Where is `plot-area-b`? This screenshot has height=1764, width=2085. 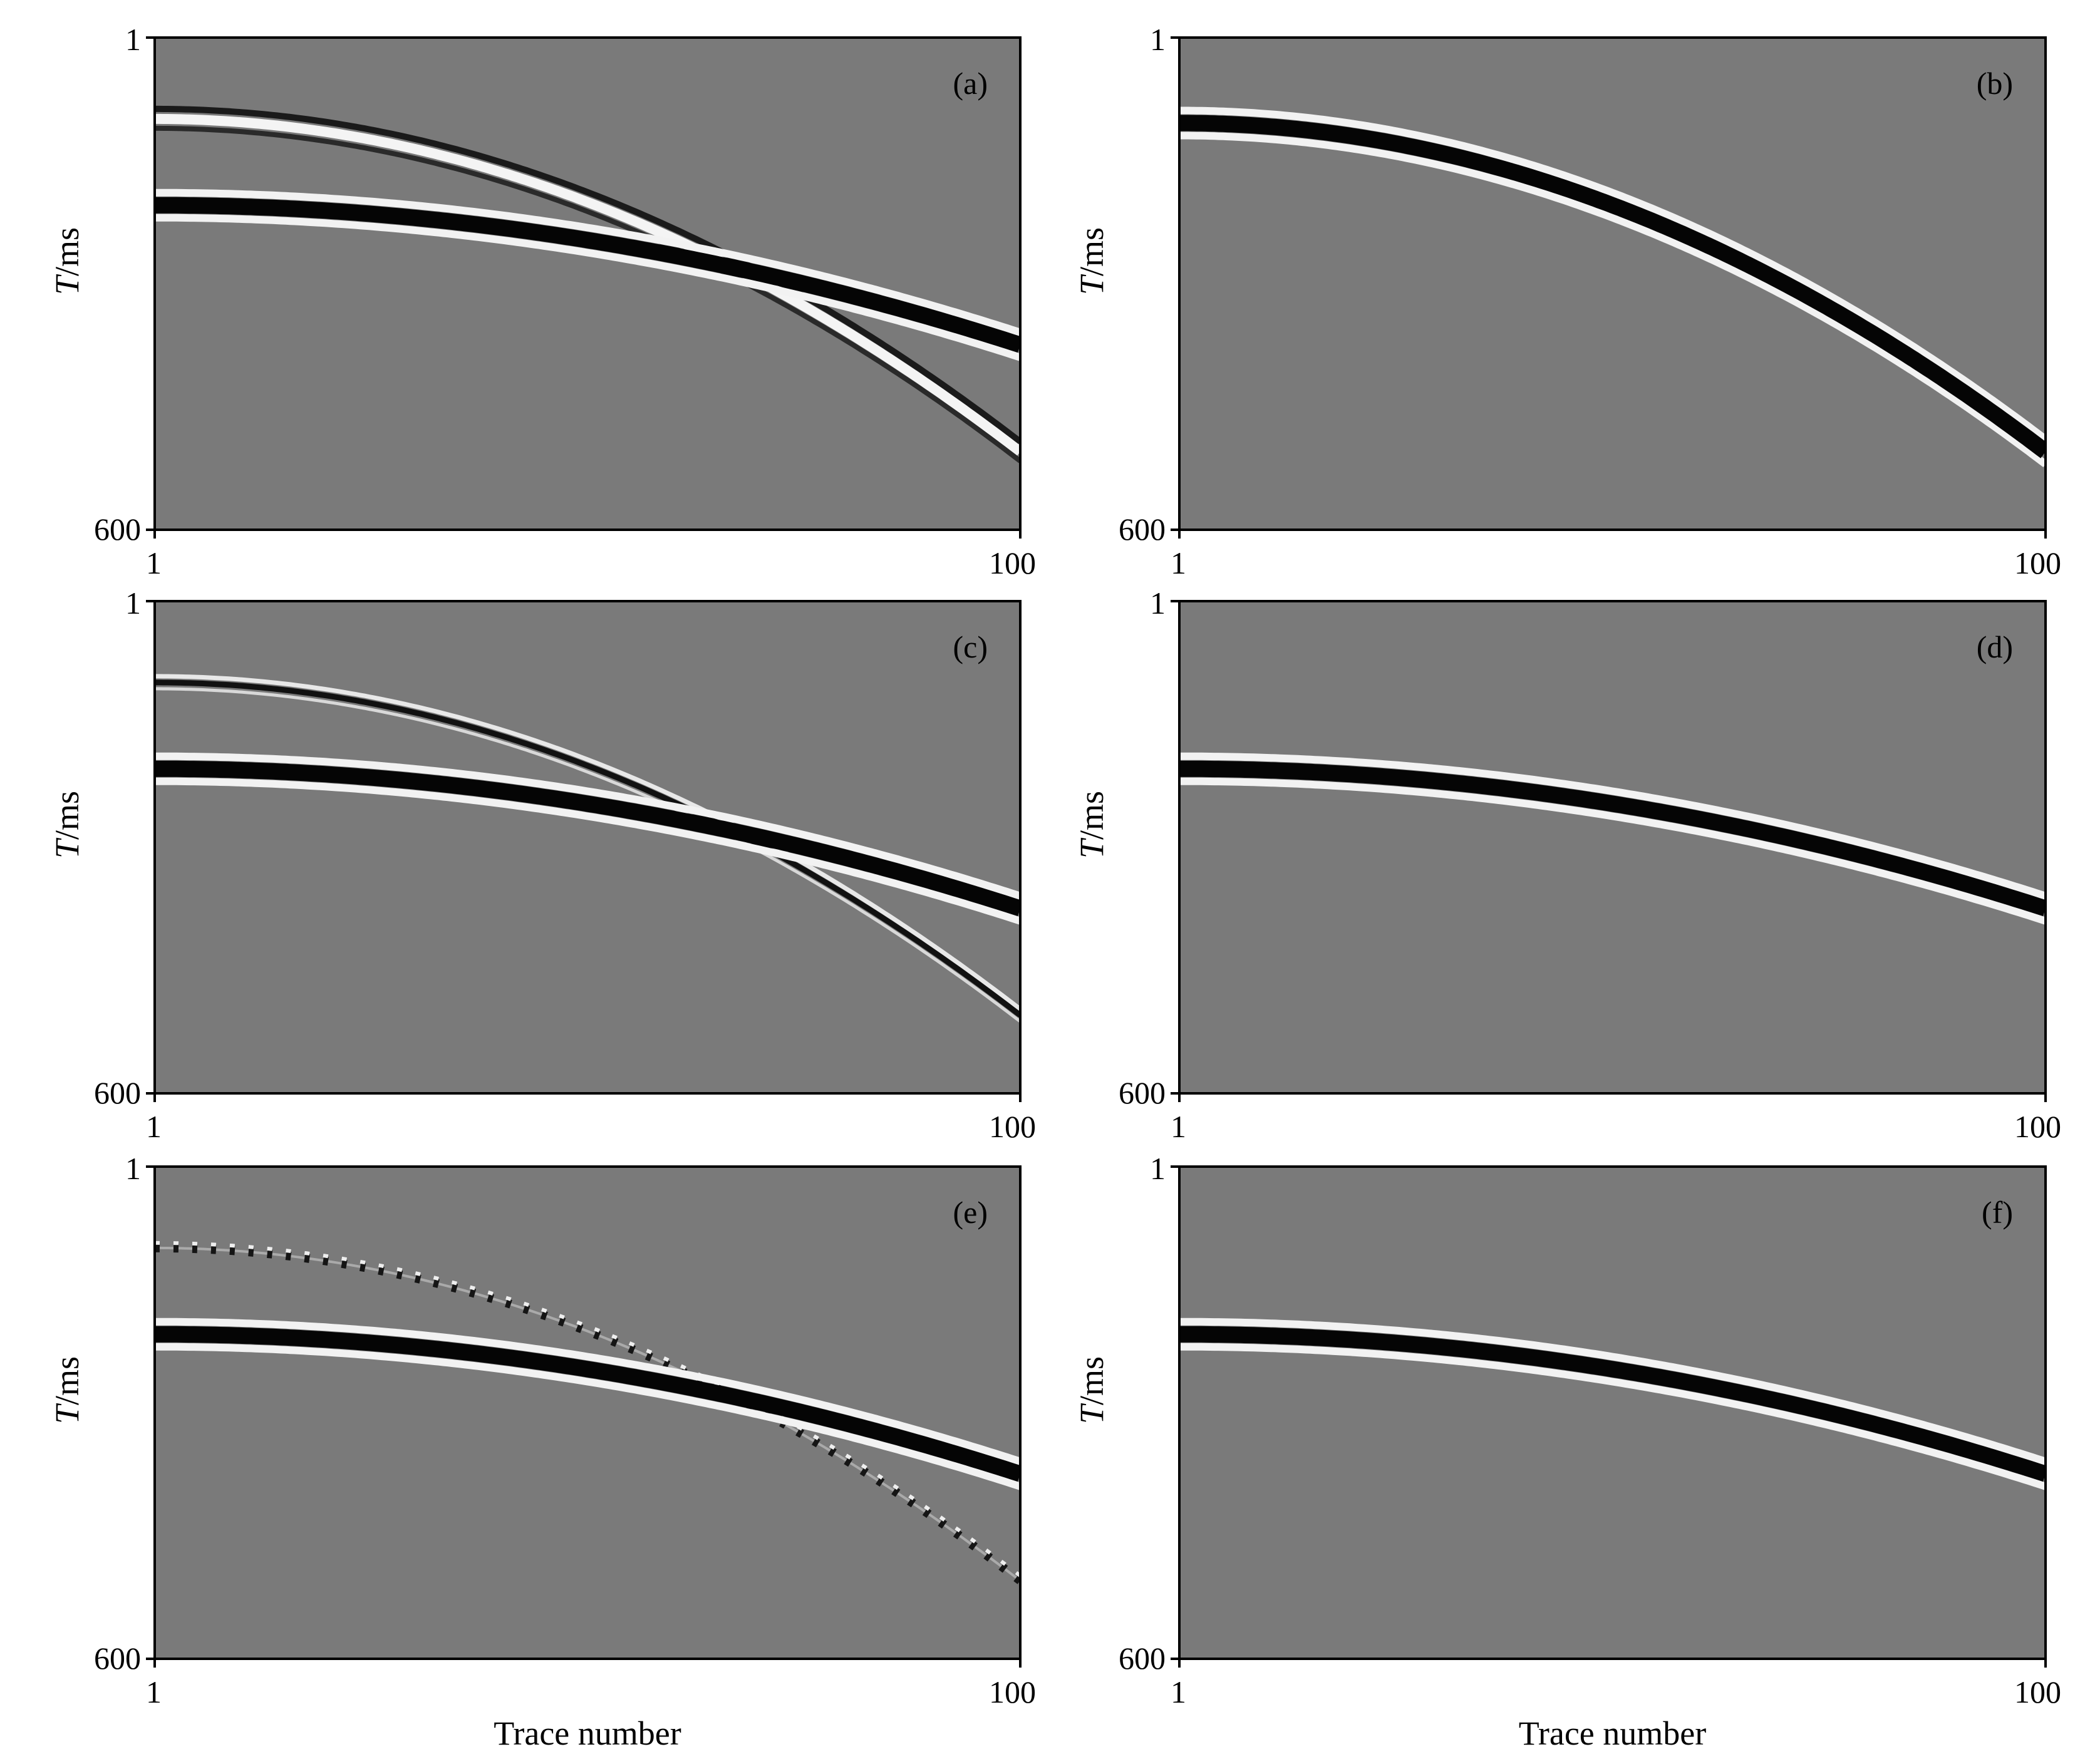
plot-area-b is located at coordinates (1609, 287).